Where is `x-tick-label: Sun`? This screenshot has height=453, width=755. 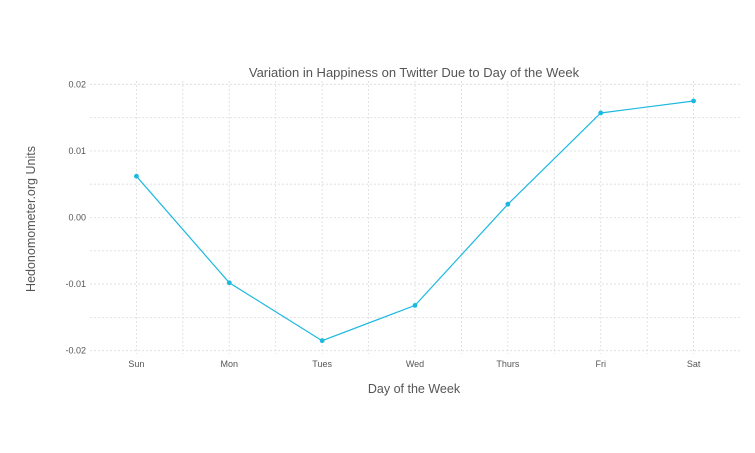
x-tick-label: Sun is located at coordinates (136, 364).